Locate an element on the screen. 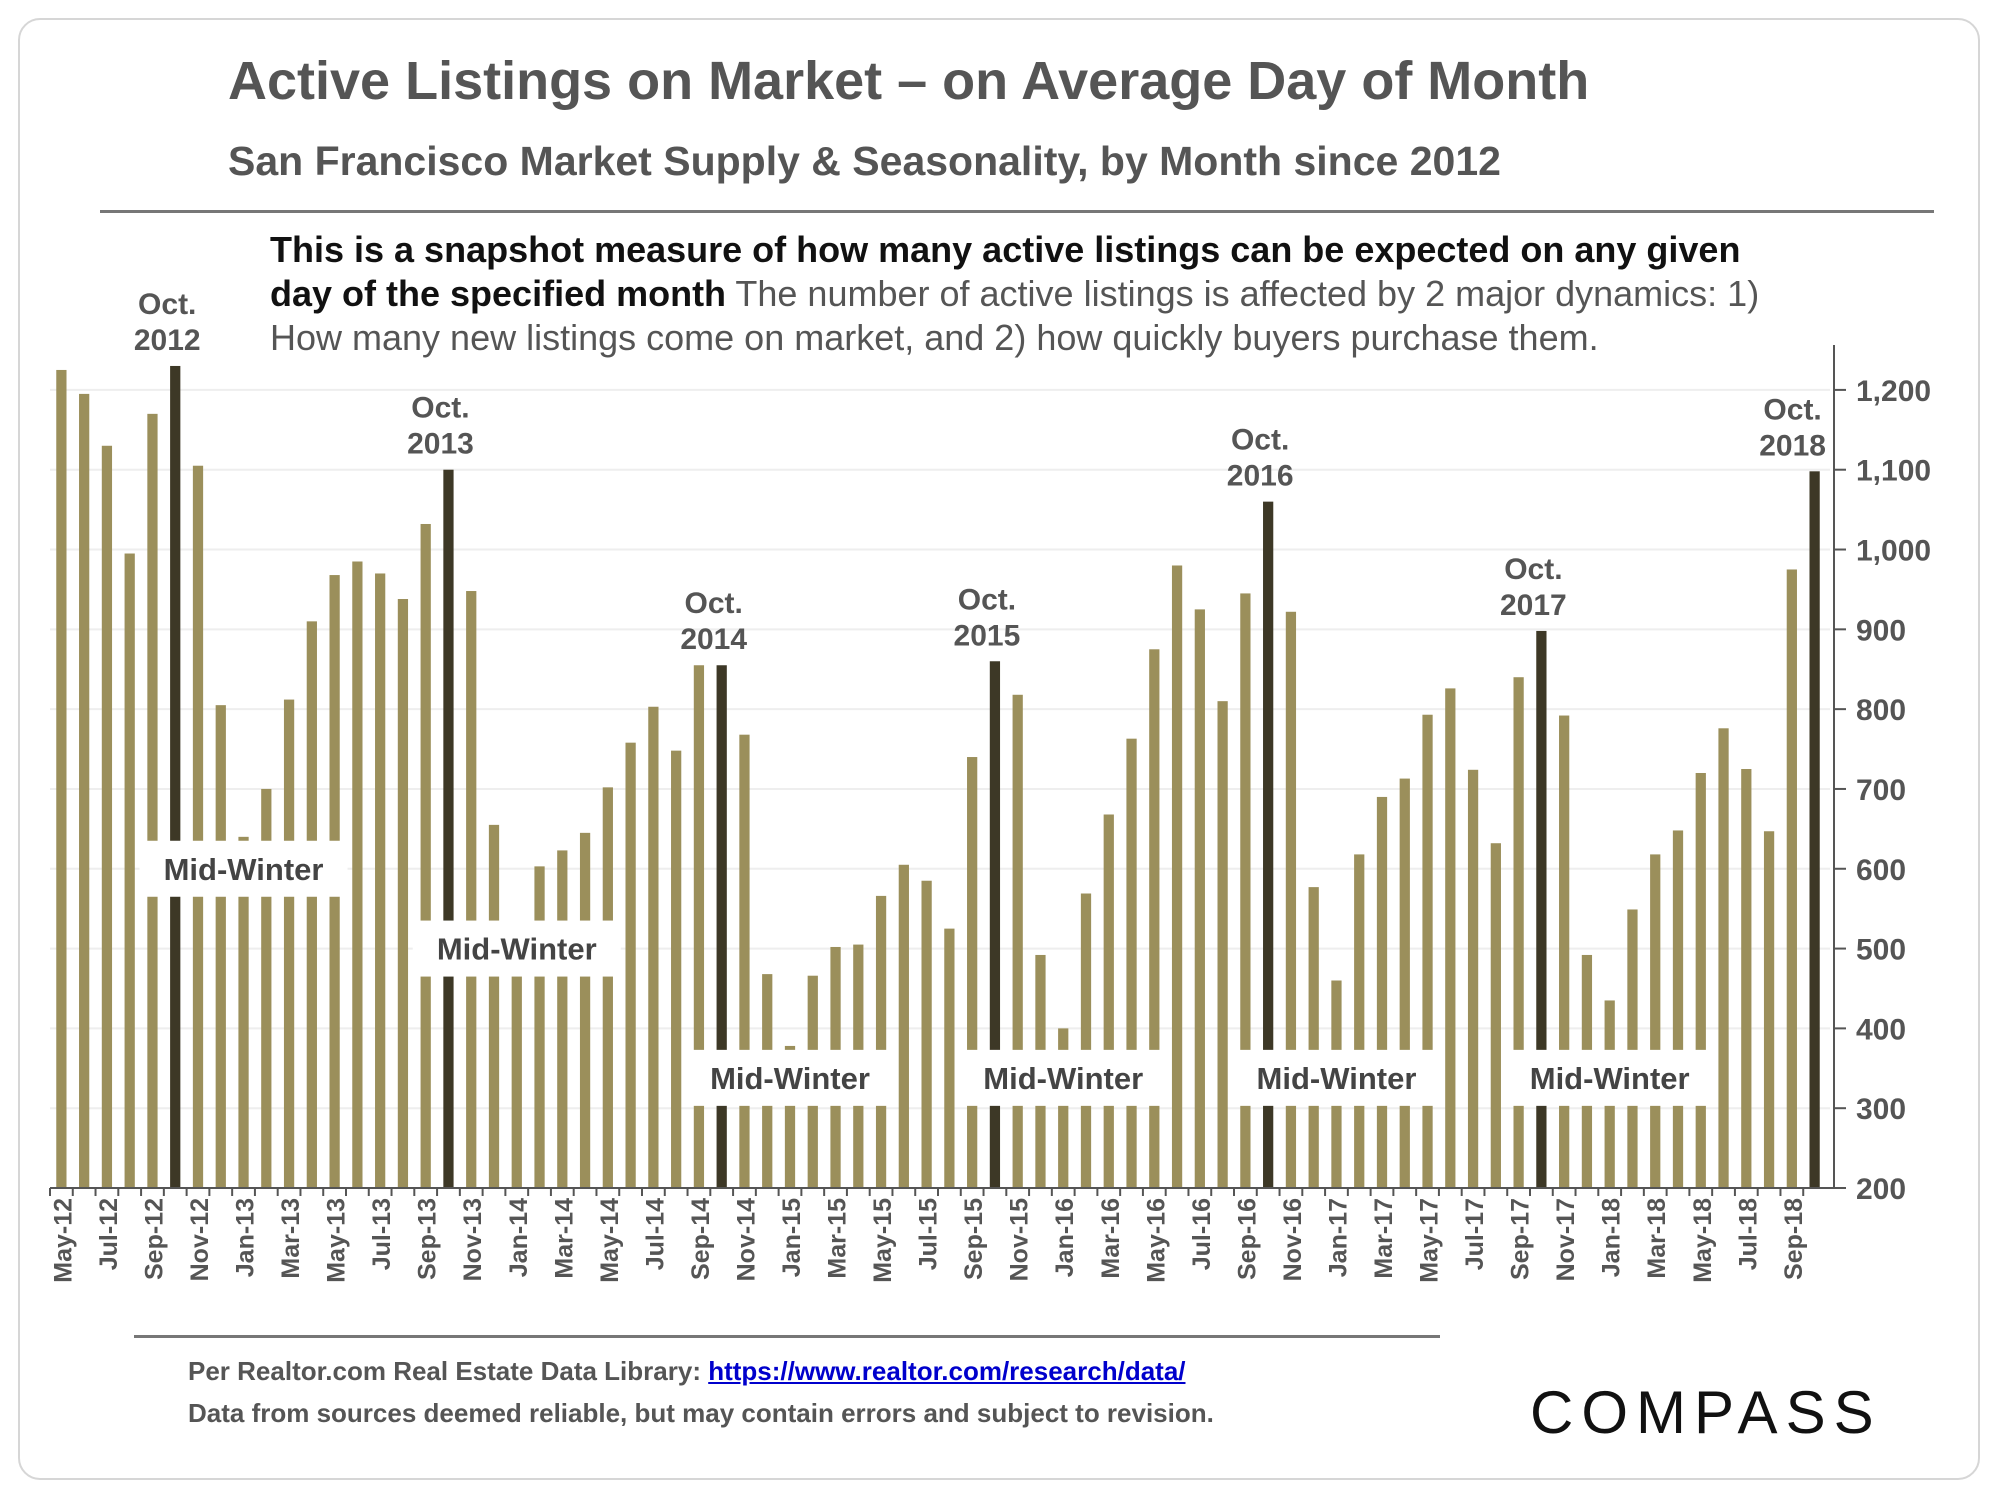 The height and width of the screenshot is (1500, 2000). x-tick-label: May-16 is located at coordinates (1156, 1240).